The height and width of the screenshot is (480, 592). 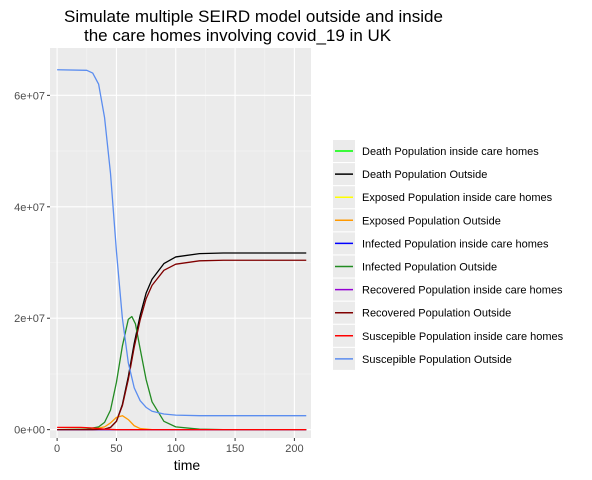 What do you see at coordinates (32, 263) in the screenshot?
I see `y-axis: 0e+00 2e+07 4e+07 6e+07` at bounding box center [32, 263].